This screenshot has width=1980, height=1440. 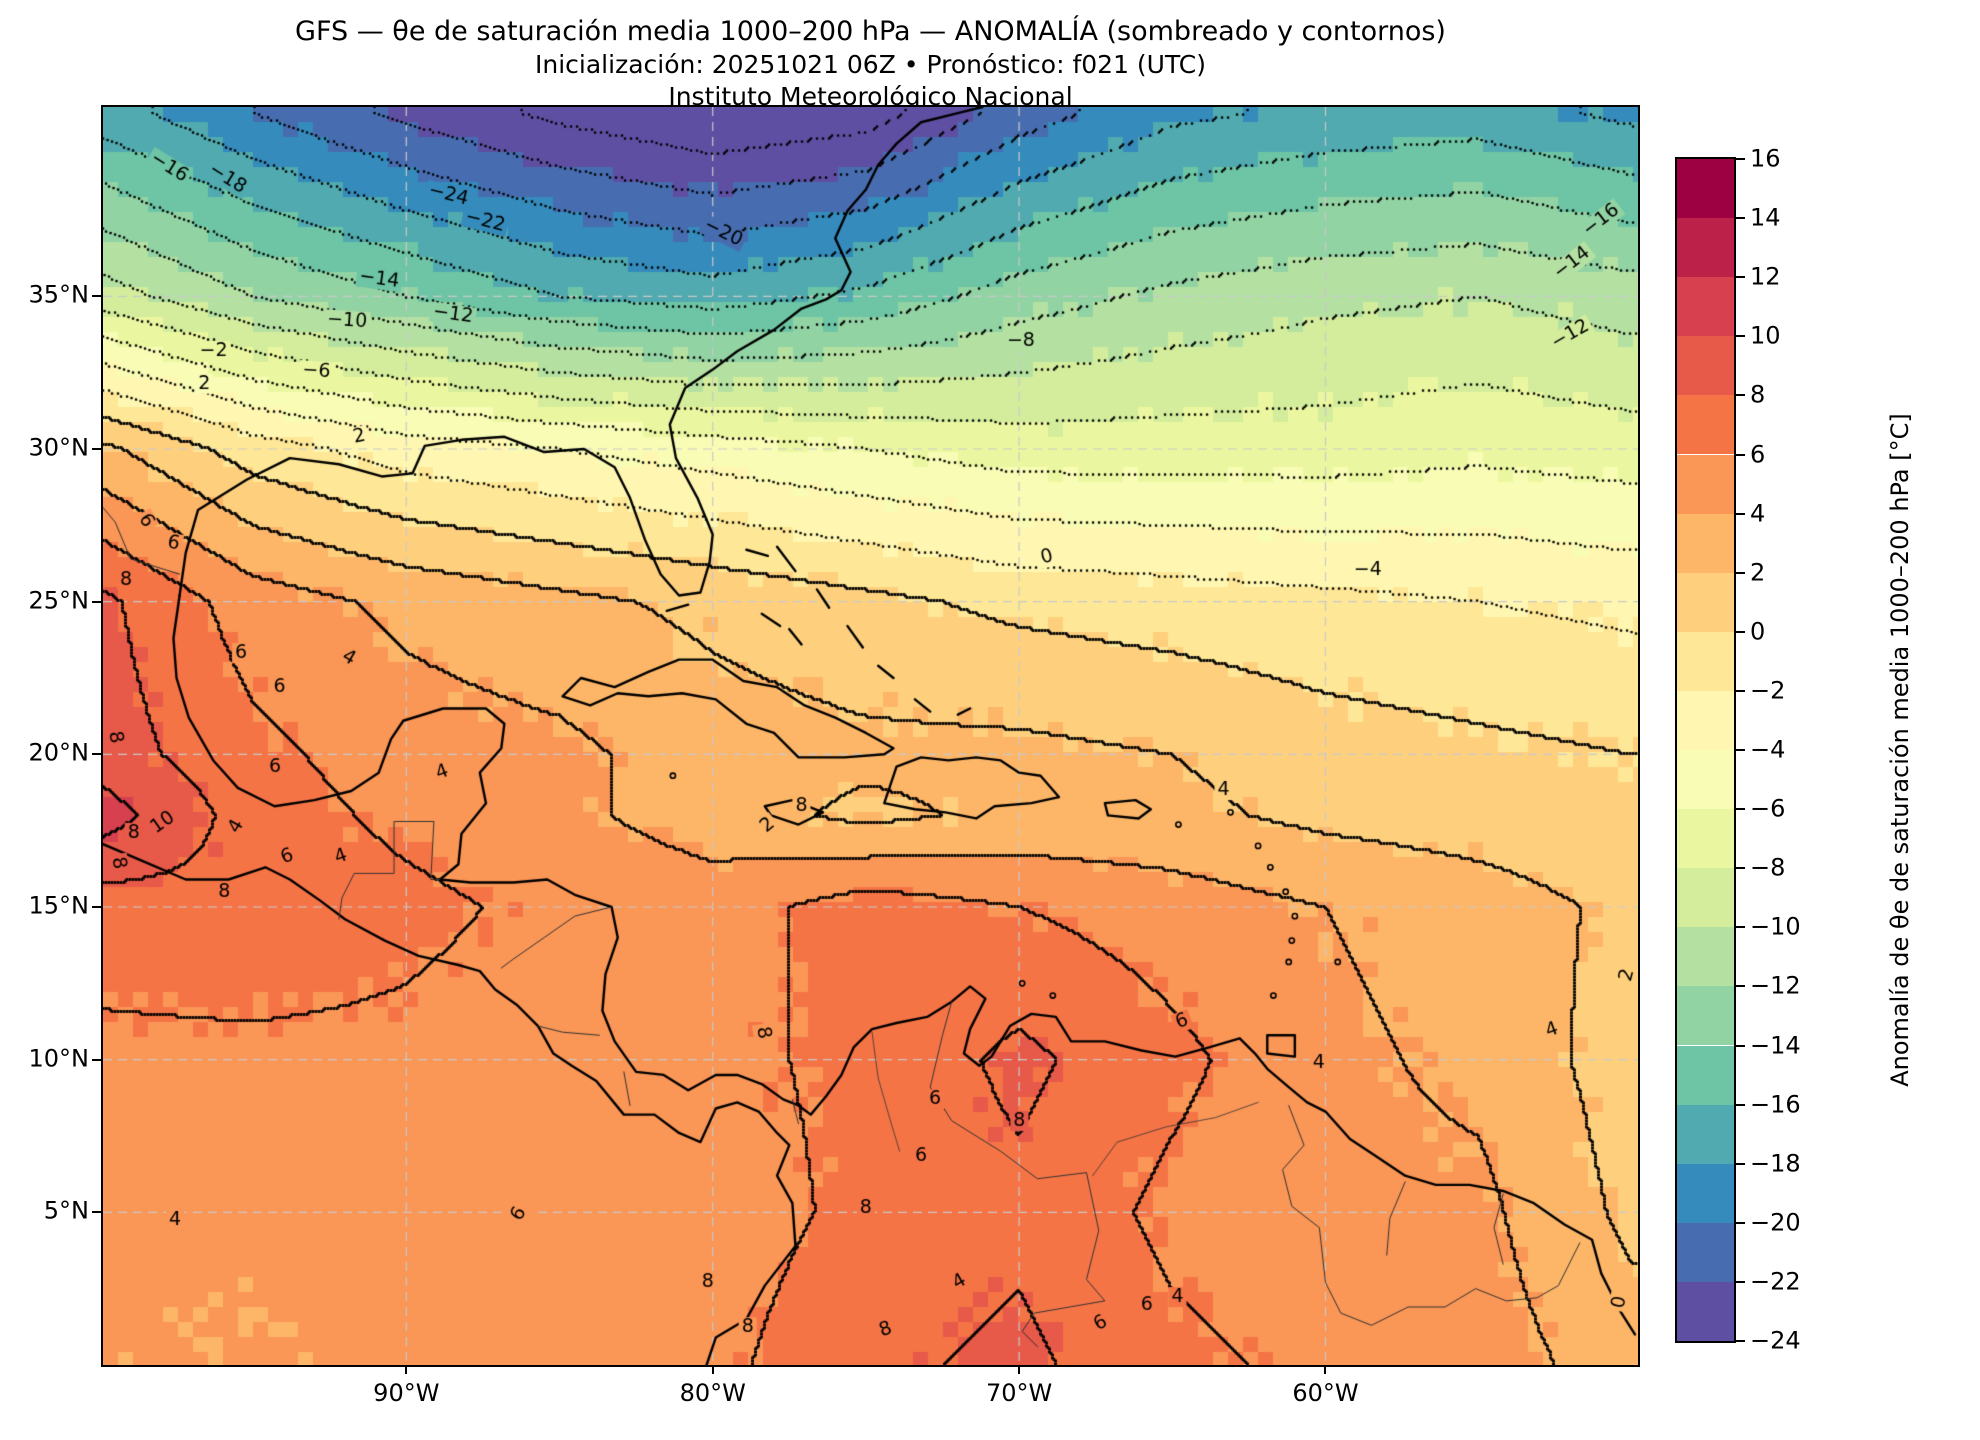 I want to click on colorbar-tick-label: −10, so click(x=1775, y=926).